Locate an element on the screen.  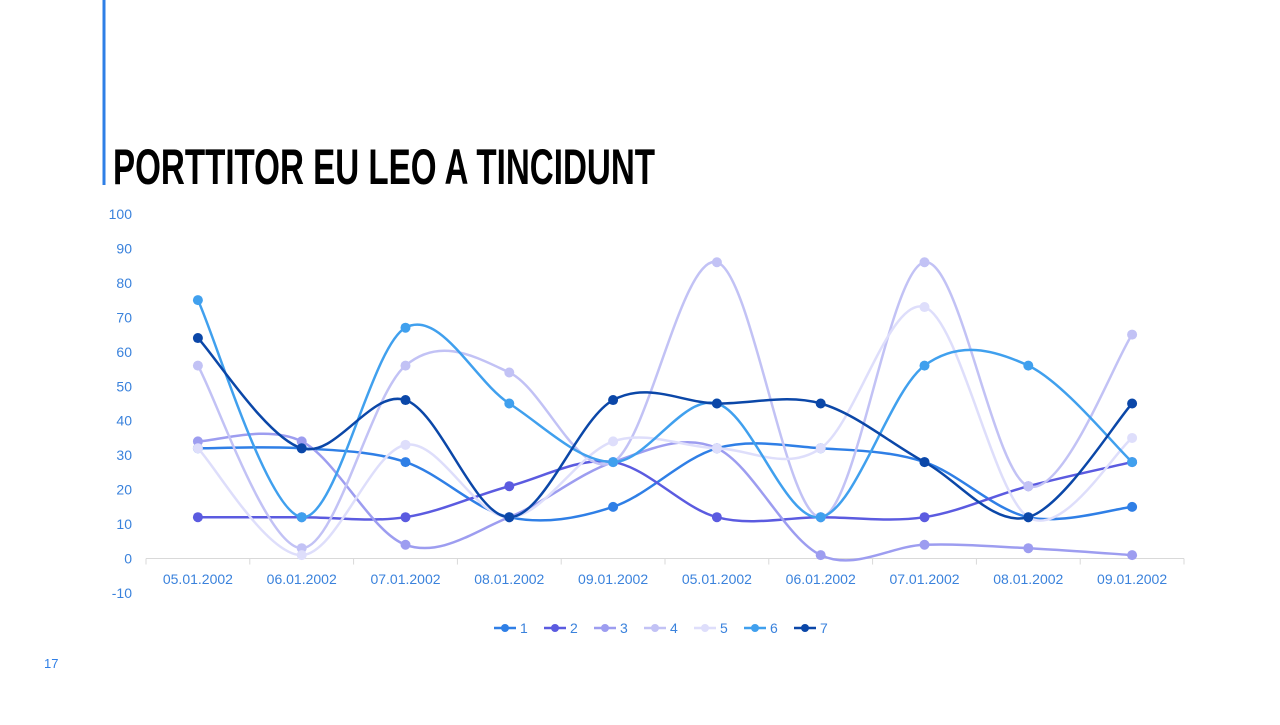
legend-label: 3 is located at coordinates (624, 628).